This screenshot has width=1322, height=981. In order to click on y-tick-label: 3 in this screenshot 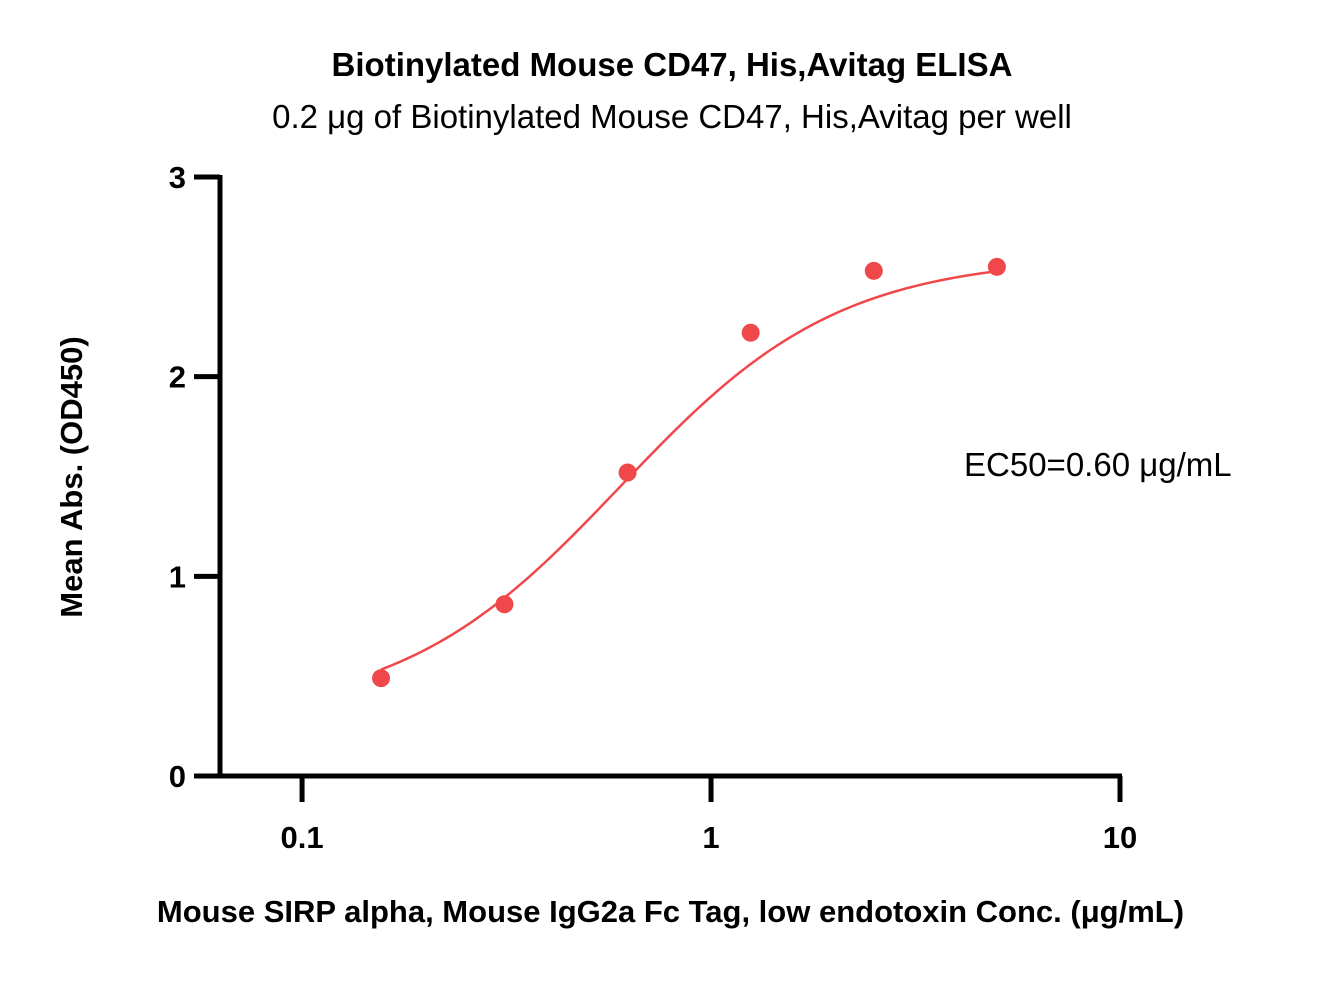, I will do `click(177, 177)`.